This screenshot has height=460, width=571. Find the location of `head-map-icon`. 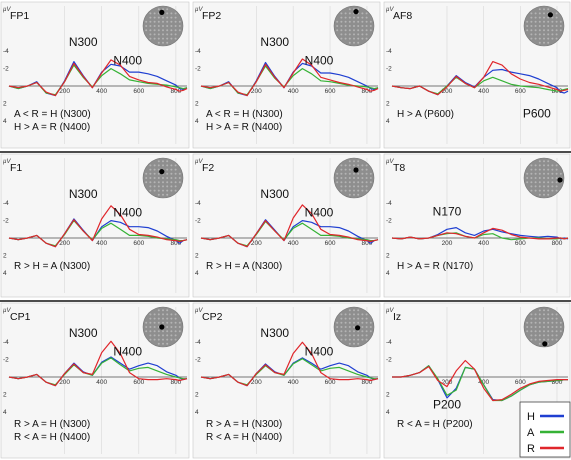

head-map-icon is located at coordinates (163, 178).